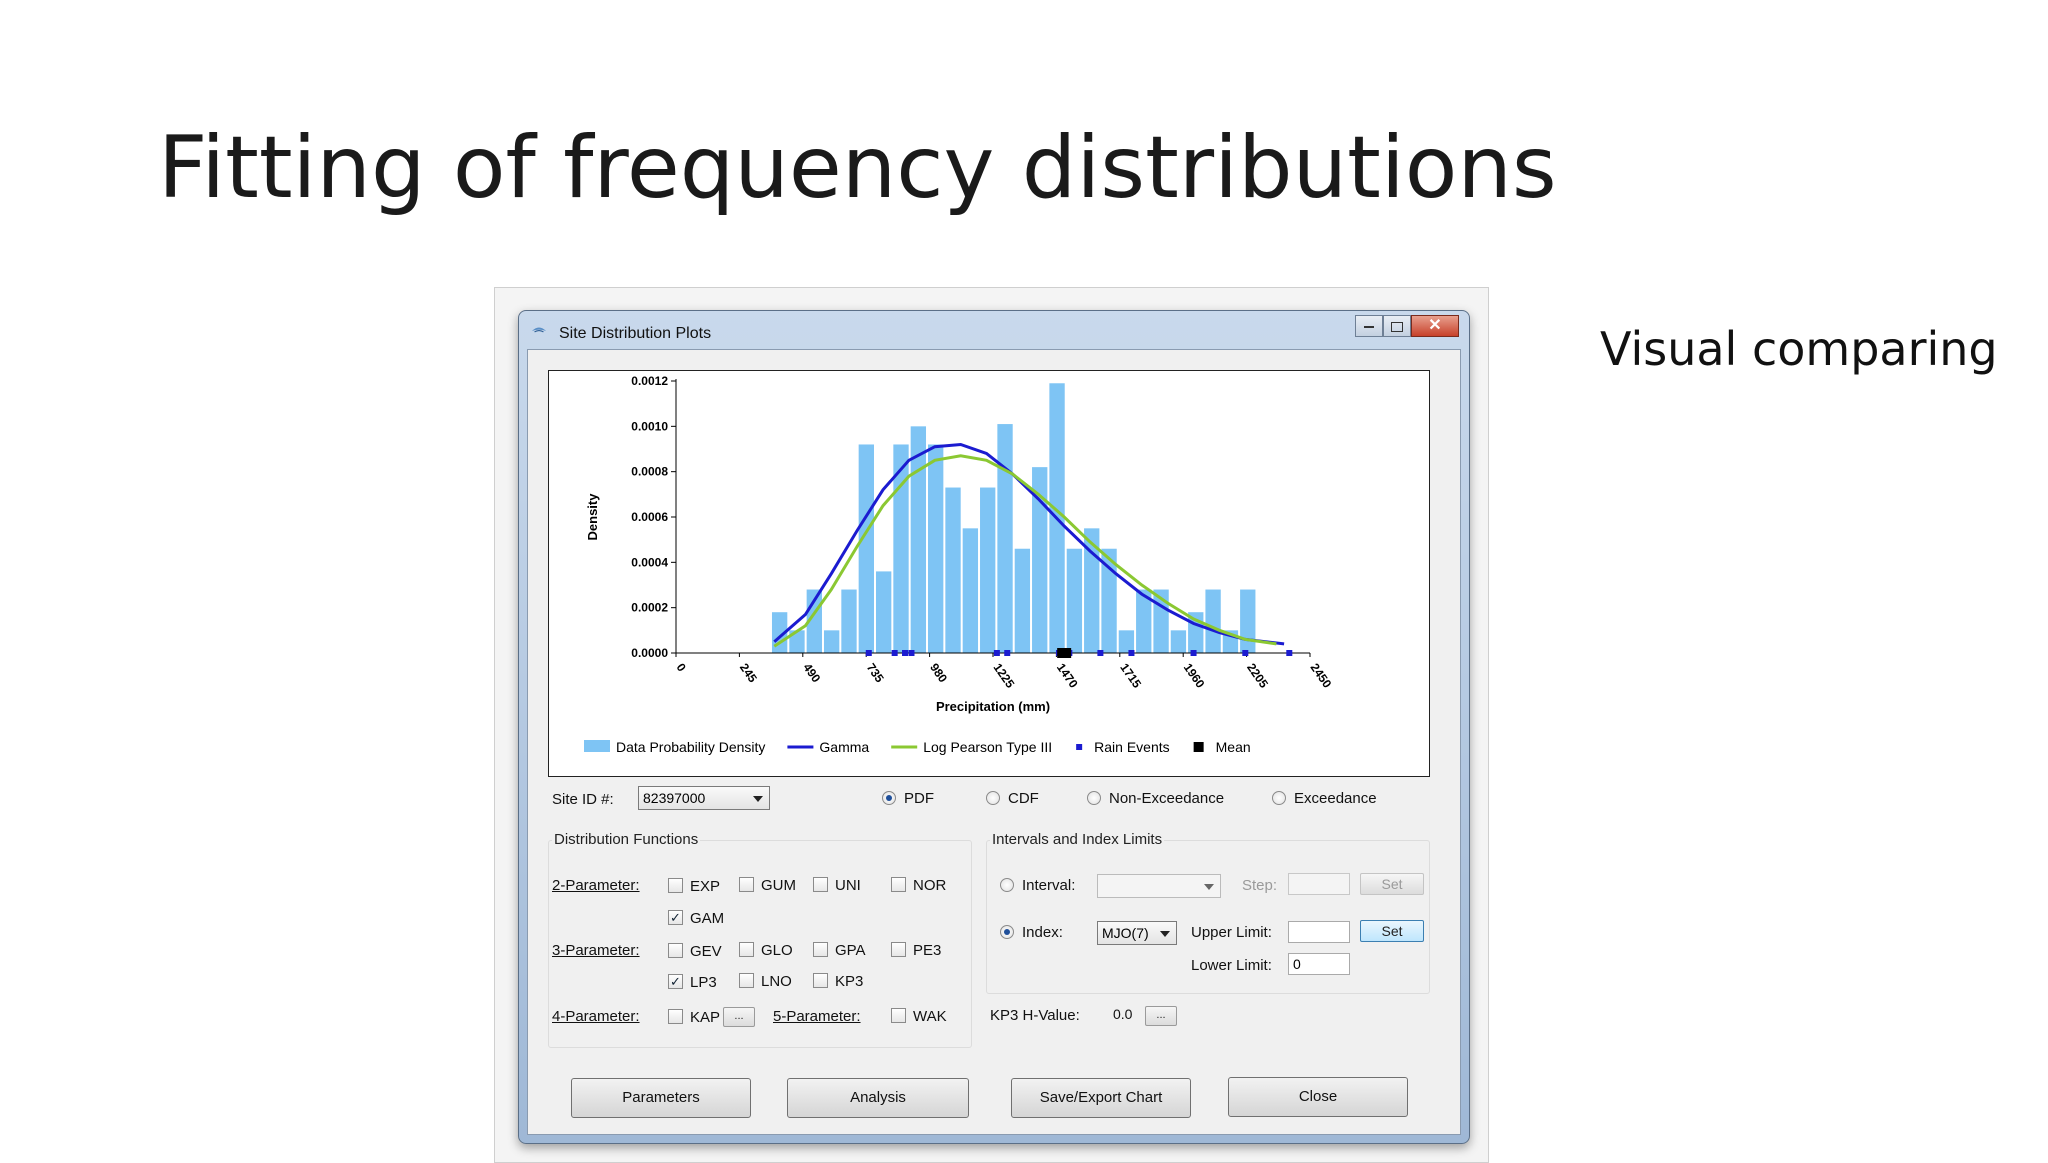 This screenshot has height=1163, width=2048. I want to click on x-tick-label: 735, so click(875, 673).